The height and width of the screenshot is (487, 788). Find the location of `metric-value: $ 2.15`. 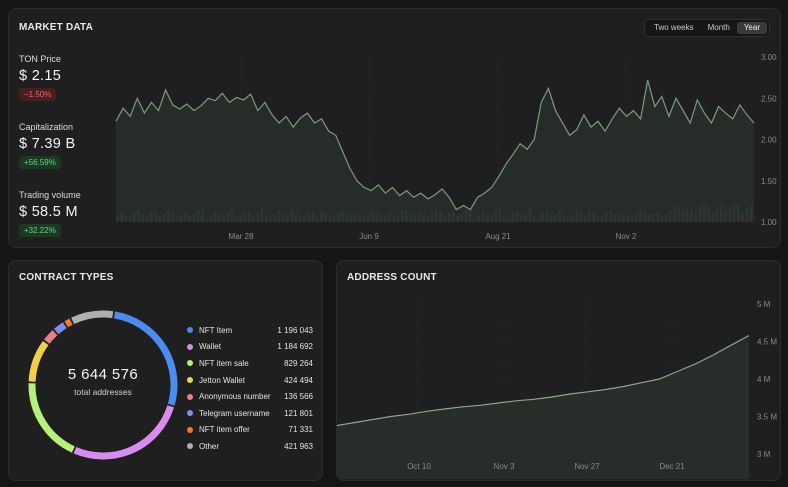

metric-value: $ 2.15 is located at coordinates (40, 76).